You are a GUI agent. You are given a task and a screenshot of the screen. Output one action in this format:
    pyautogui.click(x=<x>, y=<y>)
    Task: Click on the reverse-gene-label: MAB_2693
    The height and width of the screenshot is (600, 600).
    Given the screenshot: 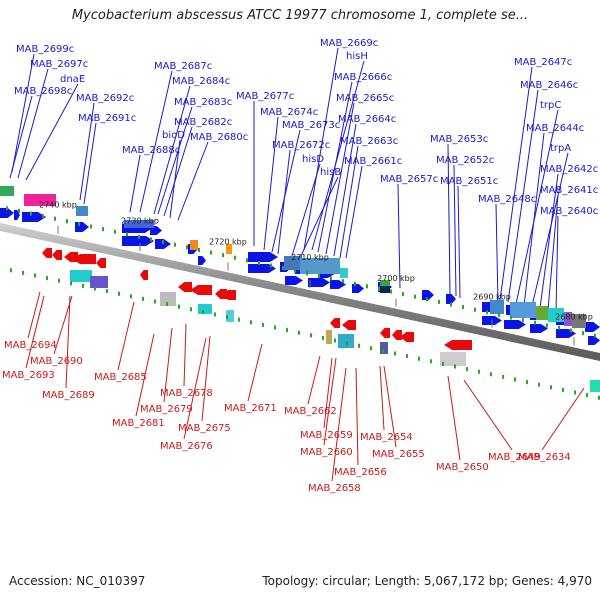 What is the action you would take?
    pyautogui.click(x=28, y=375)
    